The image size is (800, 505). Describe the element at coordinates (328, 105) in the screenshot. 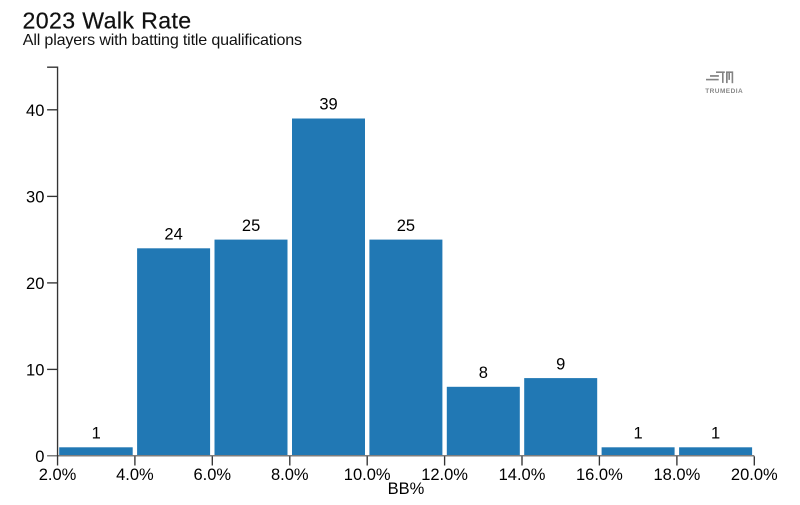

I see `svg-text: 39` at that location.